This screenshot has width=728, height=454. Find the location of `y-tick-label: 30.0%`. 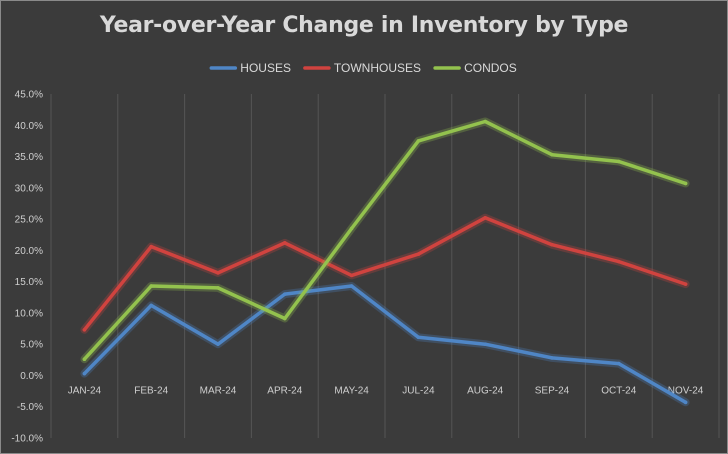

y-tick-label: 30.0% is located at coordinates (29, 188).